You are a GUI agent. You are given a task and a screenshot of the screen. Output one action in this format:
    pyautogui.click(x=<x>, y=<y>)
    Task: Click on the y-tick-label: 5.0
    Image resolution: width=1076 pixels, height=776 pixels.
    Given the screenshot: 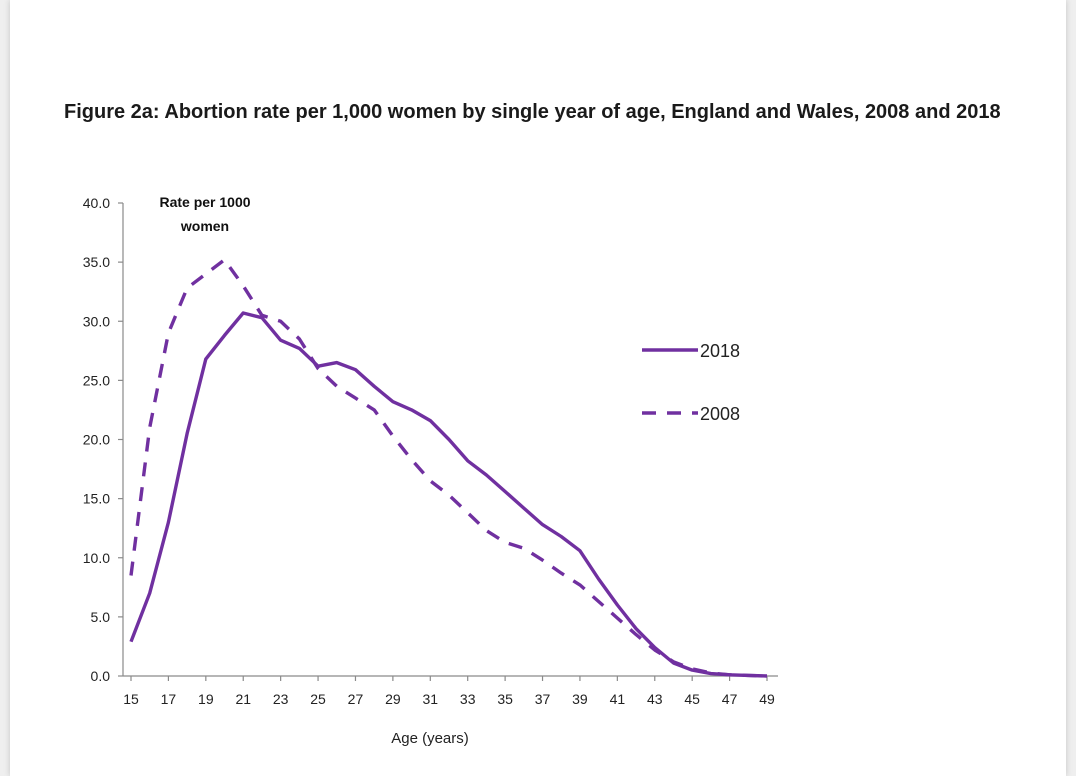 What is the action you would take?
    pyautogui.click(x=101, y=617)
    